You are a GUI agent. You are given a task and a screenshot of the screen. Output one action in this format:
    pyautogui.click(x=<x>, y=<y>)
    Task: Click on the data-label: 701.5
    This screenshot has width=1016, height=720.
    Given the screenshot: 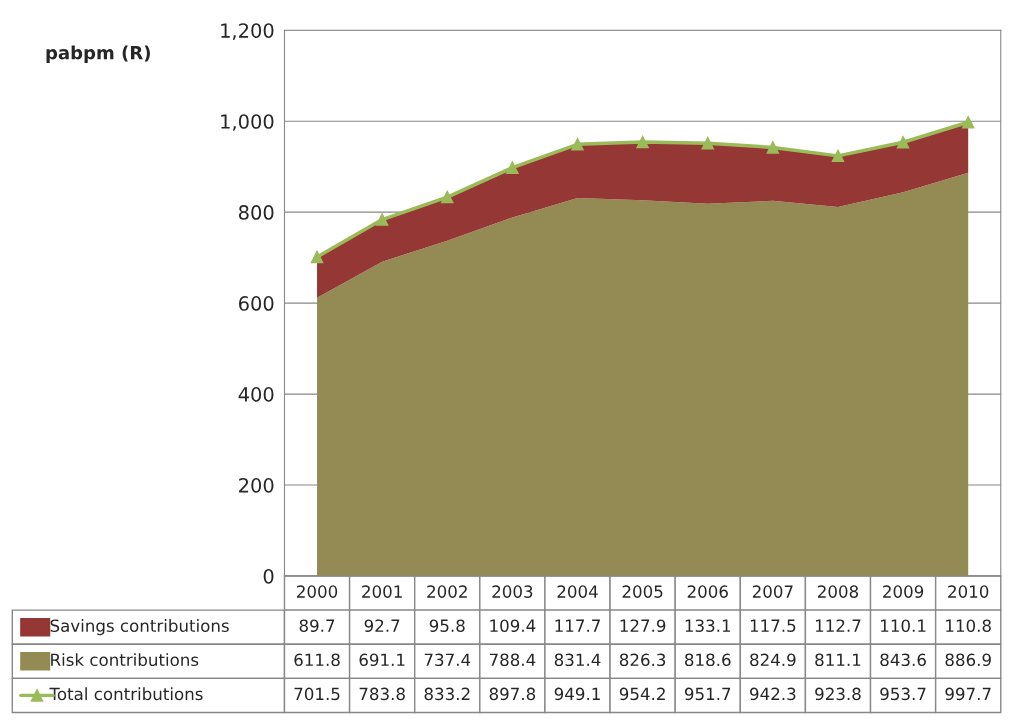 What is the action you would take?
    pyautogui.click(x=317, y=694)
    